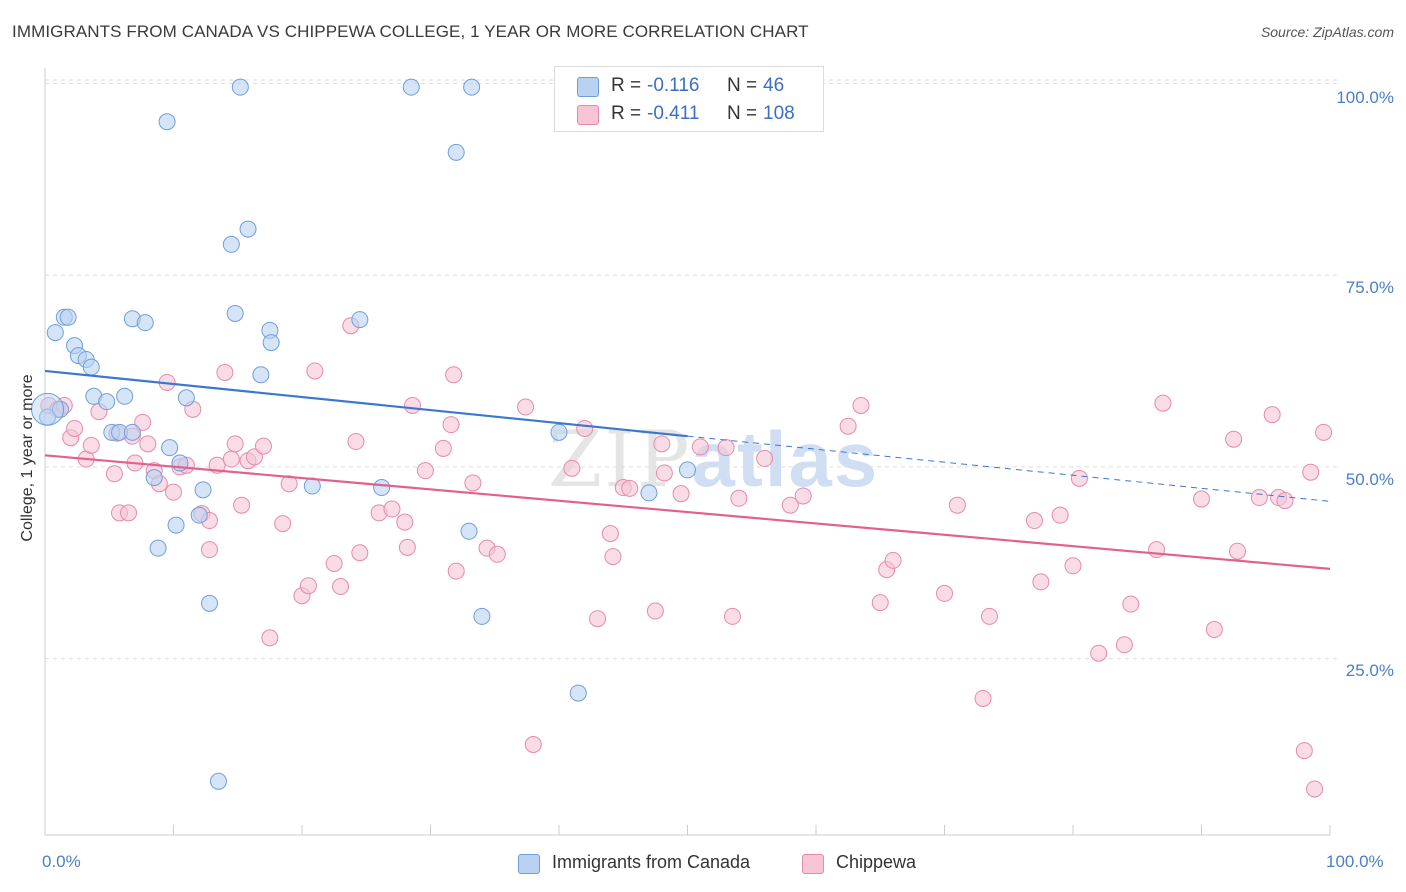 This screenshot has width=1406, height=892. What do you see at coordinates (1355, 861) in the screenshot?
I see `x-tick-label-100: 100.0%` at bounding box center [1355, 861].